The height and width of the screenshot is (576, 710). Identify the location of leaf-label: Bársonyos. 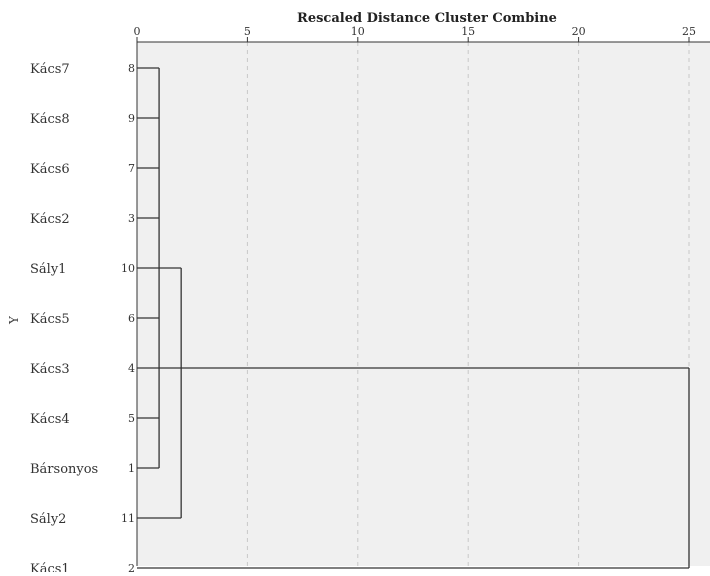
(64, 469).